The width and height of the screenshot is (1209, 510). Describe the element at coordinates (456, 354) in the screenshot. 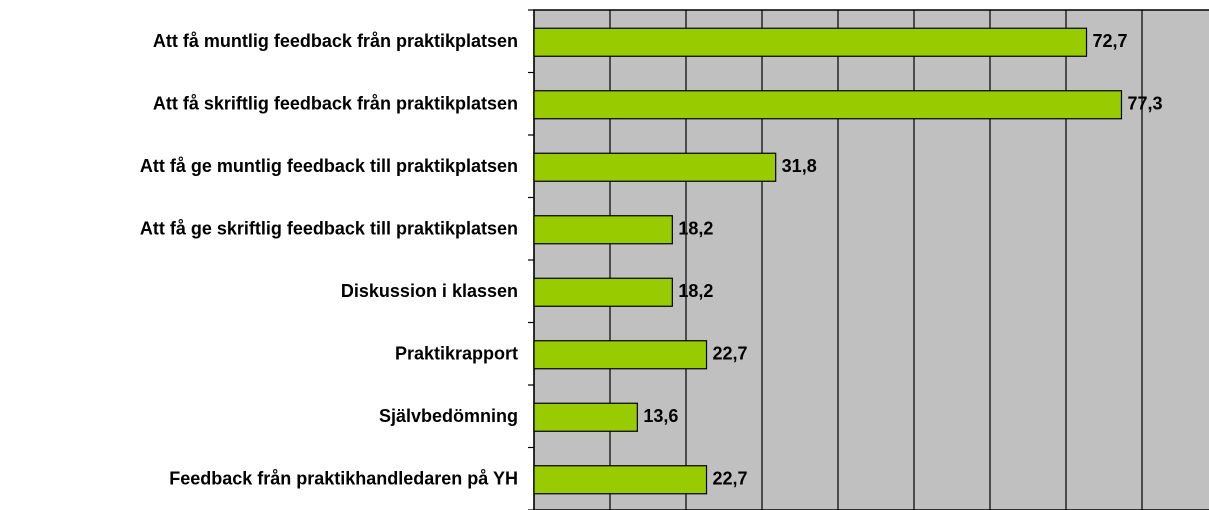

I see `y-tick-label: Praktikrapport` at that location.